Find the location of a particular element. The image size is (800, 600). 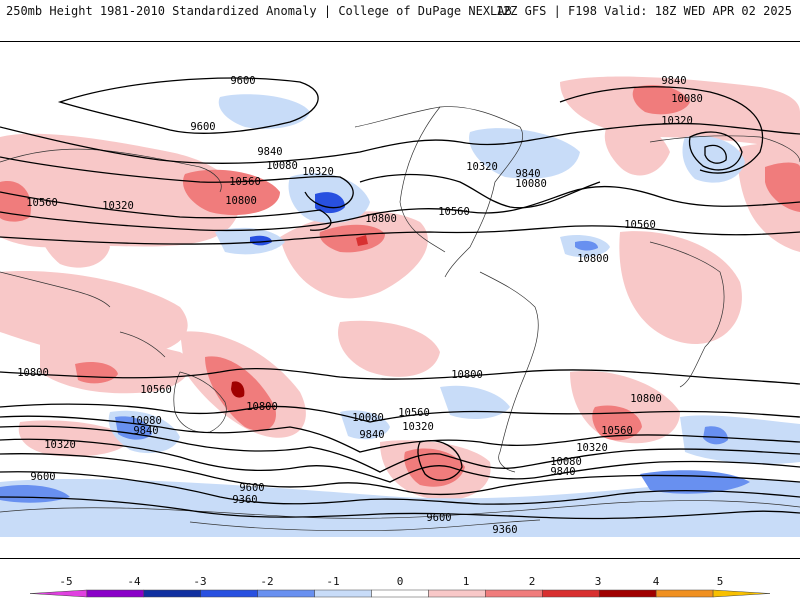

colorbar-segments is located at coordinates (400, 593).